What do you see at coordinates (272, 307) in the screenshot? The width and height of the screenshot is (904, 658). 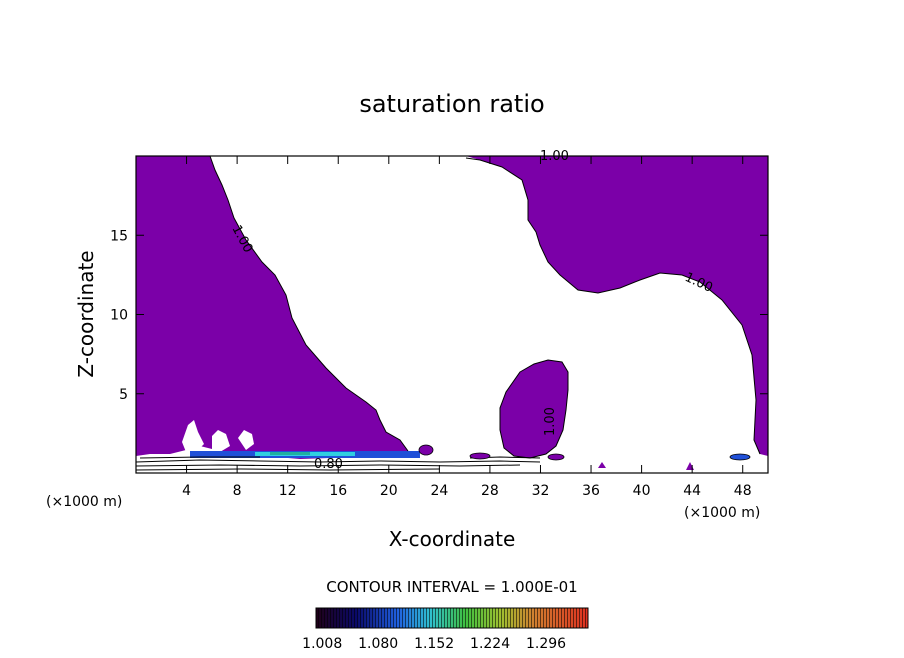 I see `left-purple-region` at bounding box center [272, 307].